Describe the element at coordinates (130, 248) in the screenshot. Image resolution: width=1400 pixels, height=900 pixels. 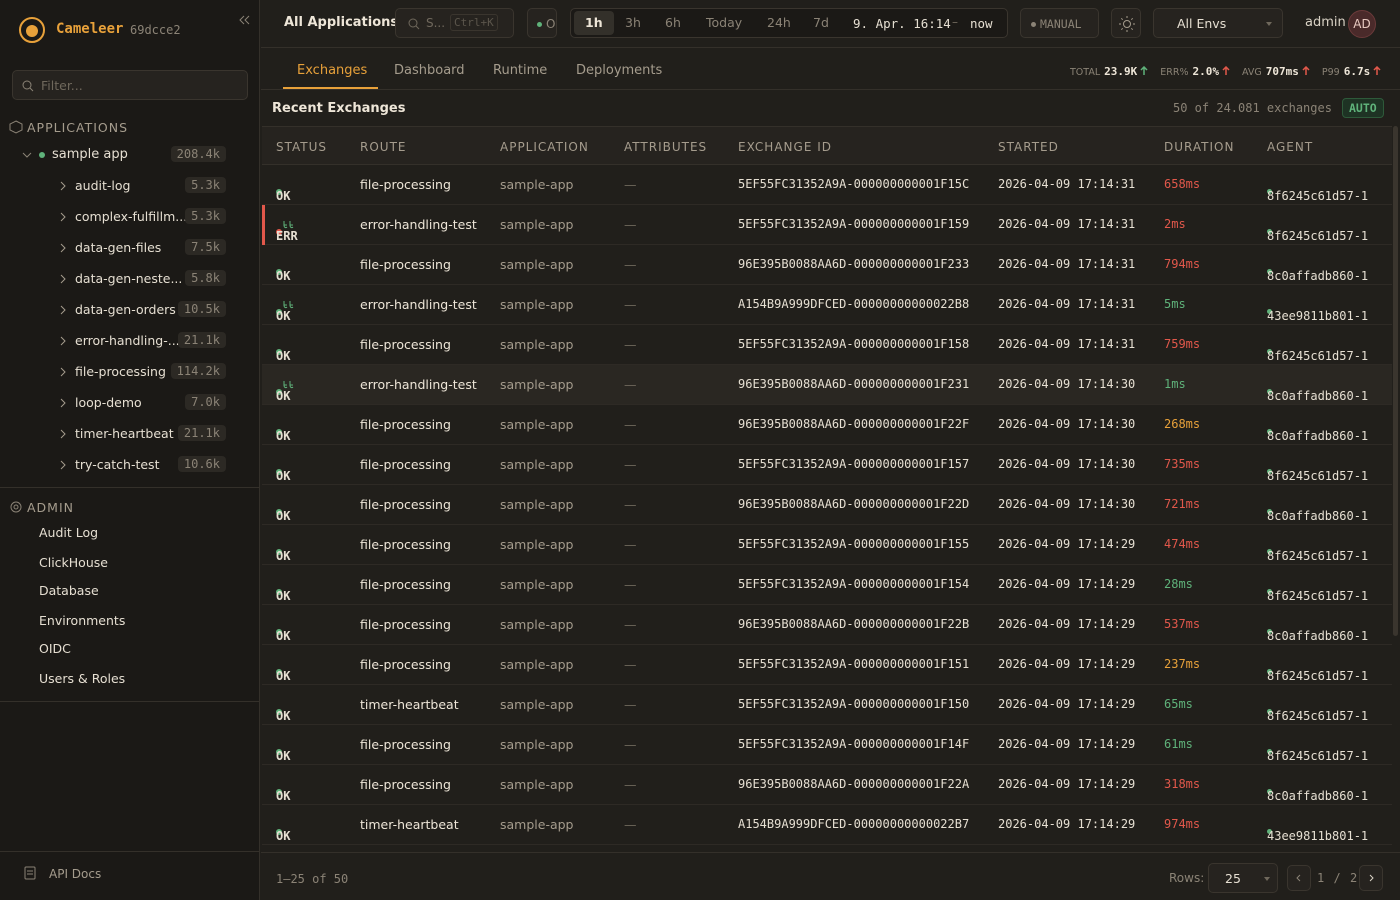
I see `route-item: data-gen-files 7.5k` at that location.